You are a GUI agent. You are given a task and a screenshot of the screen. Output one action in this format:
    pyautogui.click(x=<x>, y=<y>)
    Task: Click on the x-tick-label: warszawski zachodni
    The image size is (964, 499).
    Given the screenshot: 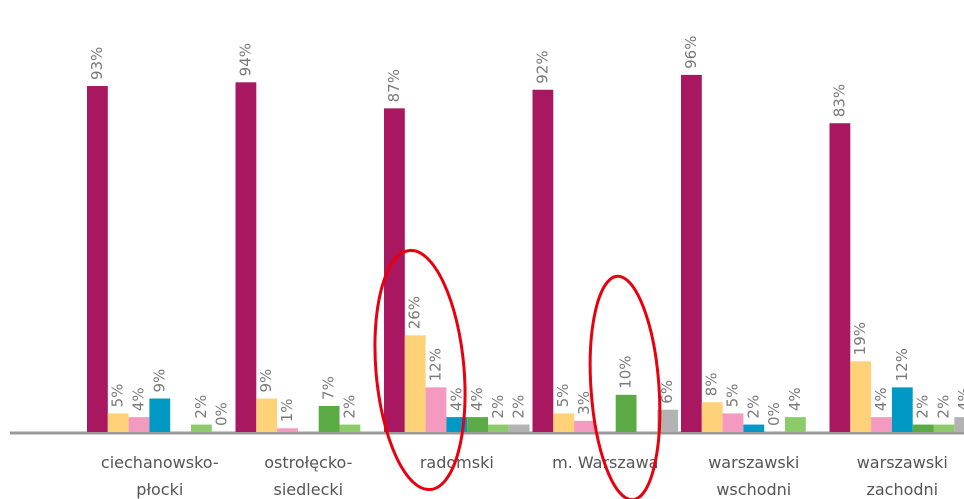 What is the action you would take?
    pyautogui.click(x=902, y=476)
    